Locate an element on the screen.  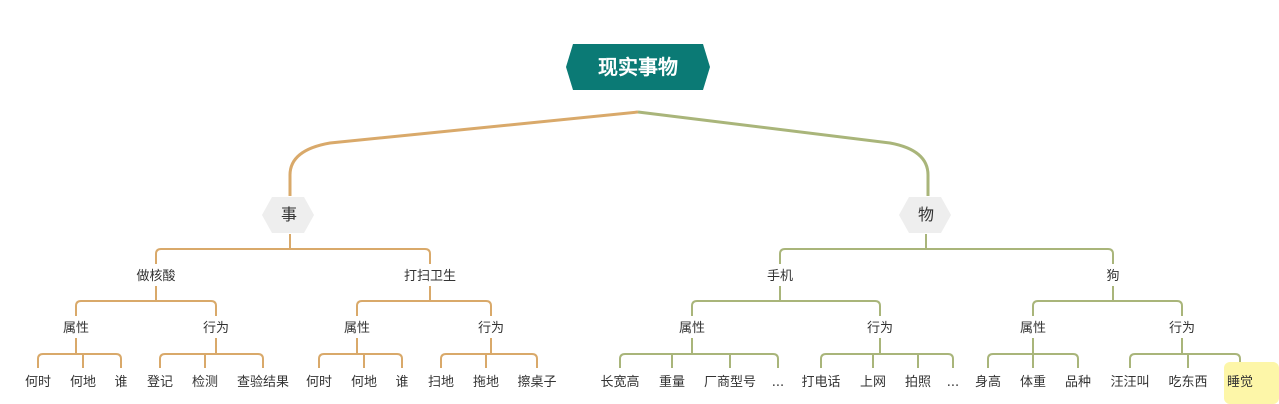
topic-node-物: 物 is located at coordinates (925, 215).